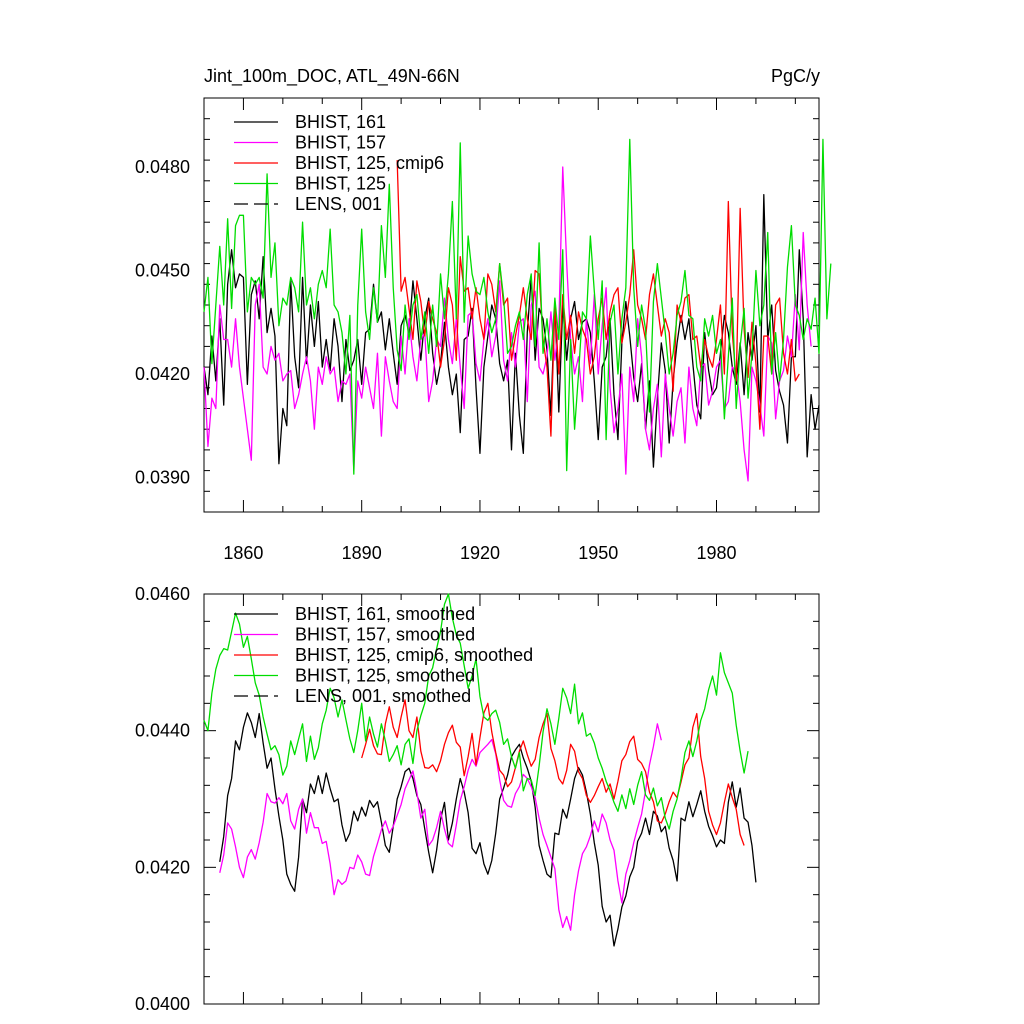 Image resolution: width=1024 pixels, height=1024 pixels. I want to click on legend-label: BHIST, 125, smoothed, so click(385, 676).